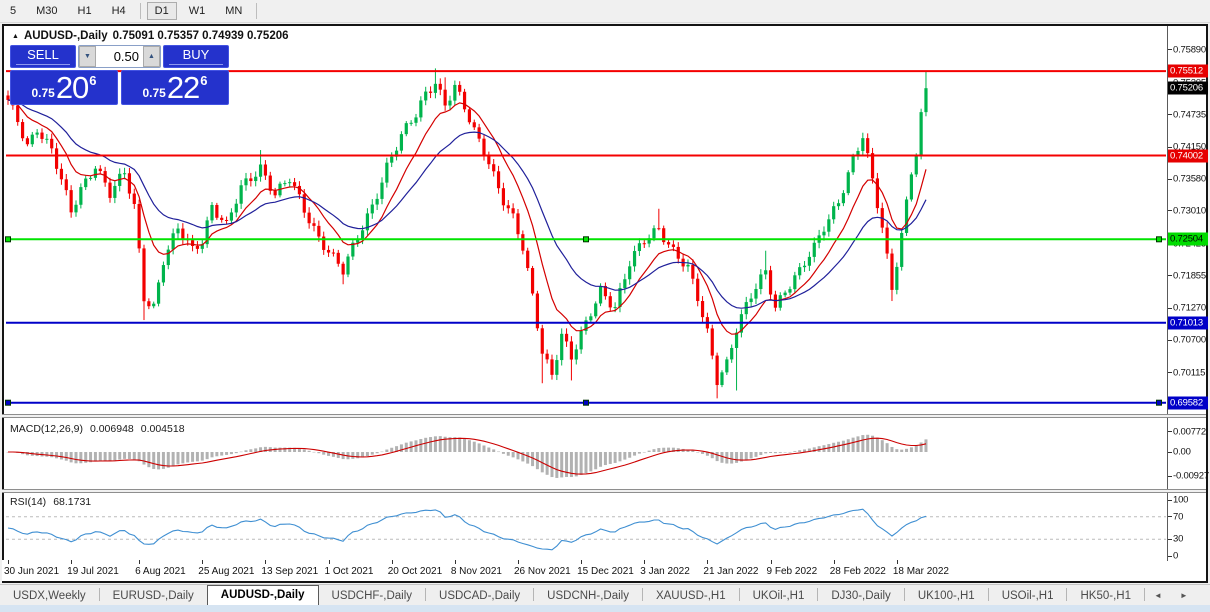 The width and height of the screenshot is (1210, 612). I want to click on rsi-layer, so click(586, 529).